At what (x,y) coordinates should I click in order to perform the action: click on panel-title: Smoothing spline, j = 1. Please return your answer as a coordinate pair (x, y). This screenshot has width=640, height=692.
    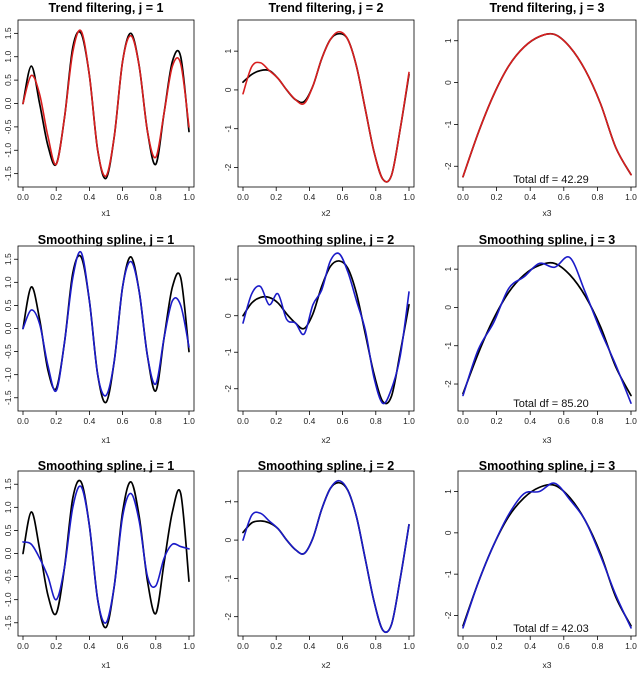
    Looking at the image, I should click on (106, 240).